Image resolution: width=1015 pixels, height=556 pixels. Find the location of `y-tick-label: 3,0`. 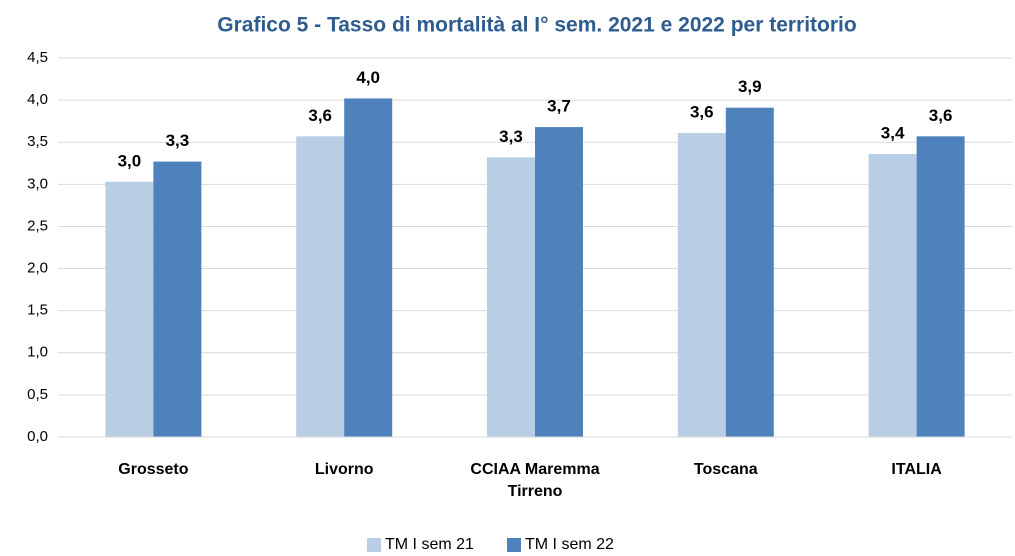

y-tick-label: 3,0 is located at coordinates (37, 183).